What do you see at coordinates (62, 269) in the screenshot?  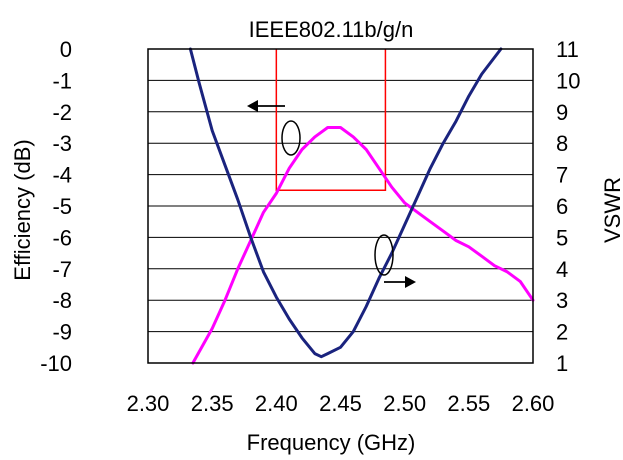 I see `y-left-tick-label: -7` at bounding box center [62, 269].